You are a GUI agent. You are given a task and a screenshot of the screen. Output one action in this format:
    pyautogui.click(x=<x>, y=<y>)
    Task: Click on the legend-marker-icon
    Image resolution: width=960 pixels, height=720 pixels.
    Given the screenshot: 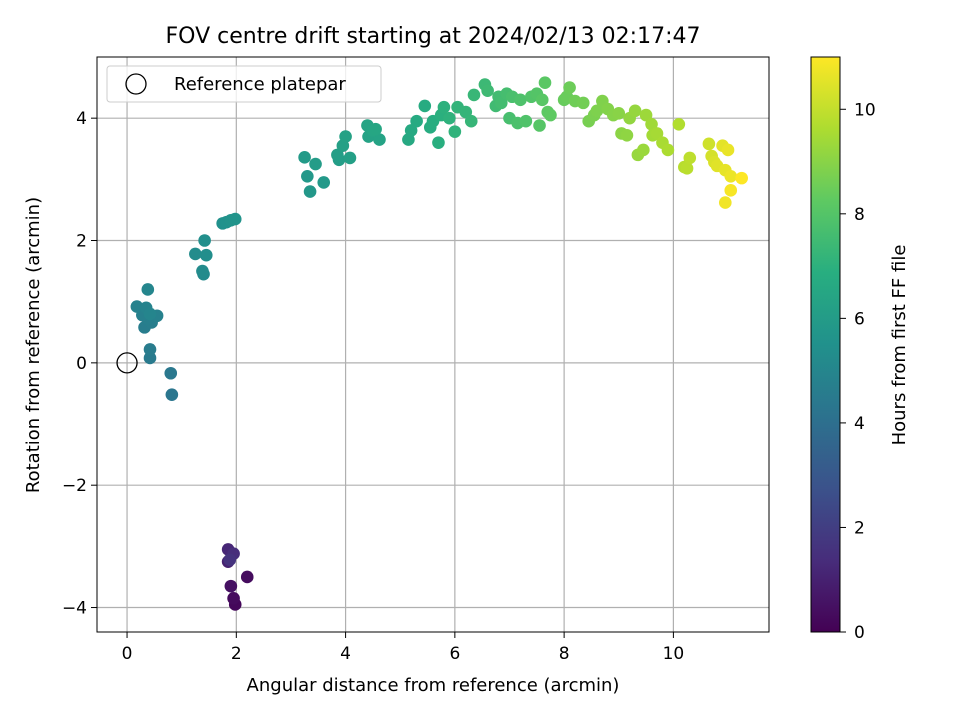 What is the action you would take?
    pyautogui.click(x=136, y=84)
    